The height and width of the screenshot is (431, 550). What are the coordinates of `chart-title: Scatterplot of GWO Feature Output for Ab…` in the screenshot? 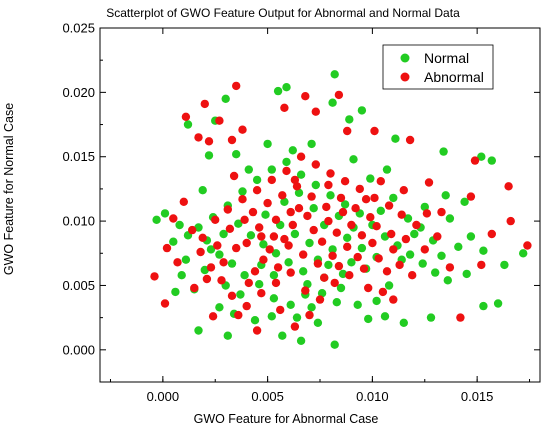 It's located at (283, 13).